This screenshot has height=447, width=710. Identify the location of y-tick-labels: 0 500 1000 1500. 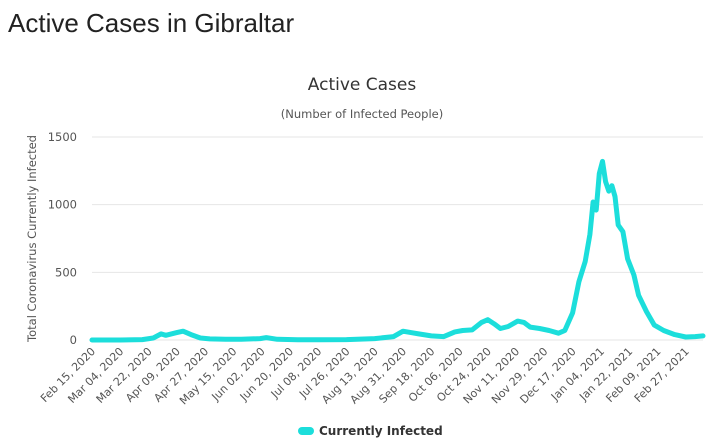
(62, 238).